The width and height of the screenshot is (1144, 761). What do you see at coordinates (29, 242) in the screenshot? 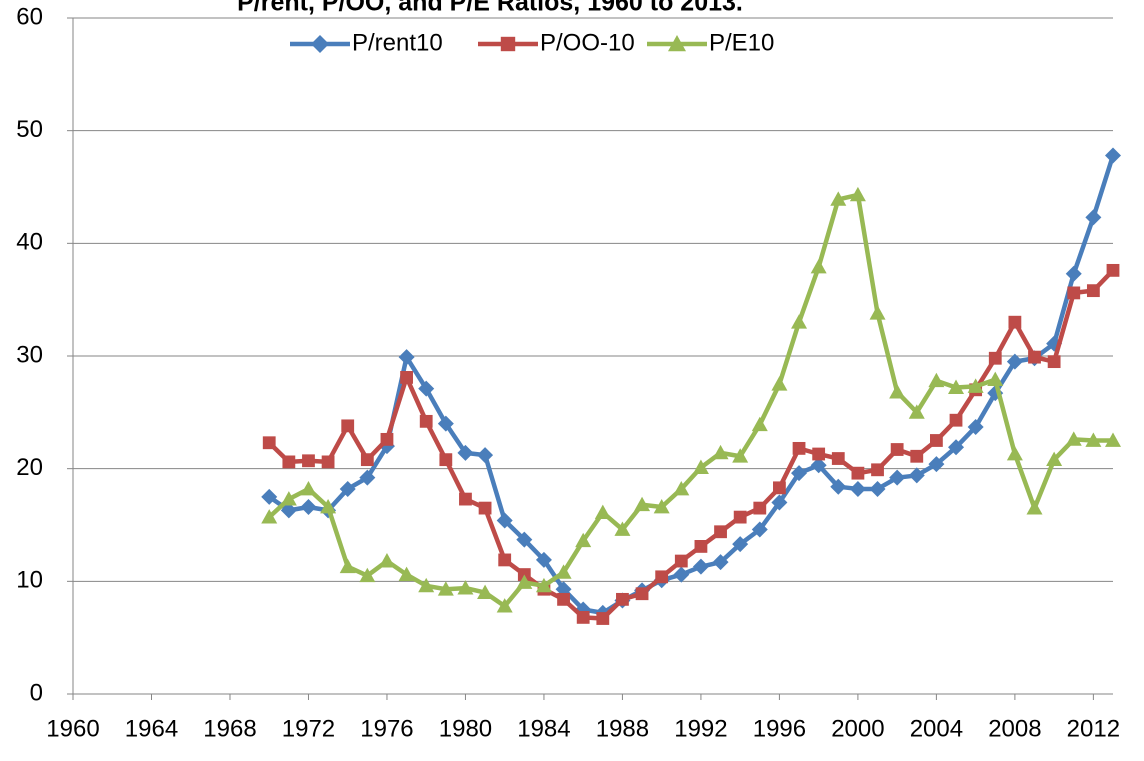
I see `y-tick-label: 40` at bounding box center [29, 242].